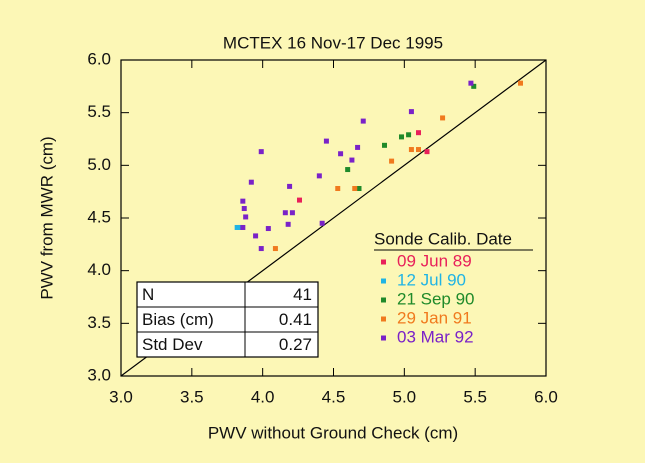 This screenshot has width=645, height=463. I want to click on y-tick-label: 4.0, so click(99, 269).